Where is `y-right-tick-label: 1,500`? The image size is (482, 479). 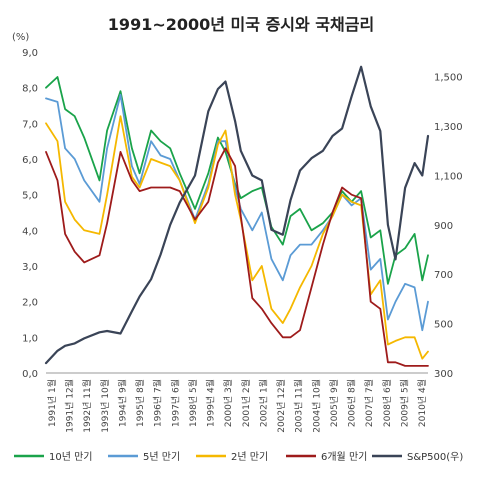 y-right-tick-label: 1,500 is located at coordinates (448, 78).